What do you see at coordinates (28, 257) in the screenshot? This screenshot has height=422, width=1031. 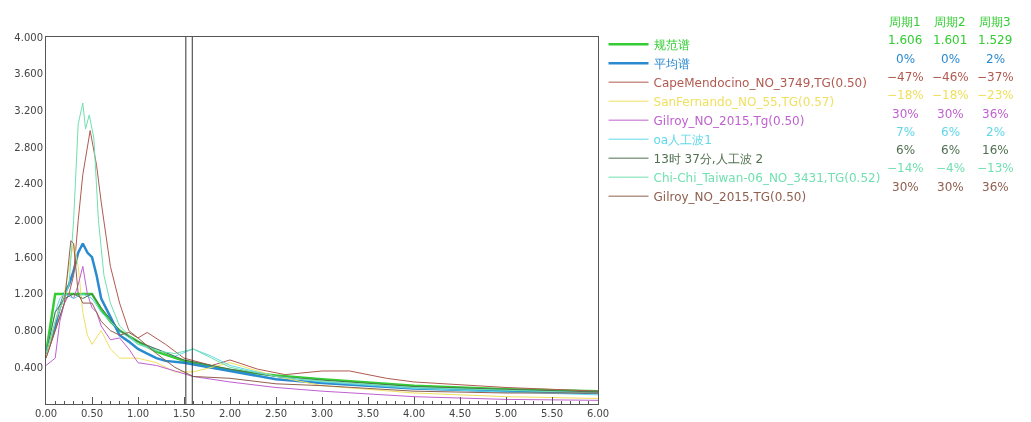 I see `y-tick-label: 1.600` at bounding box center [28, 257].